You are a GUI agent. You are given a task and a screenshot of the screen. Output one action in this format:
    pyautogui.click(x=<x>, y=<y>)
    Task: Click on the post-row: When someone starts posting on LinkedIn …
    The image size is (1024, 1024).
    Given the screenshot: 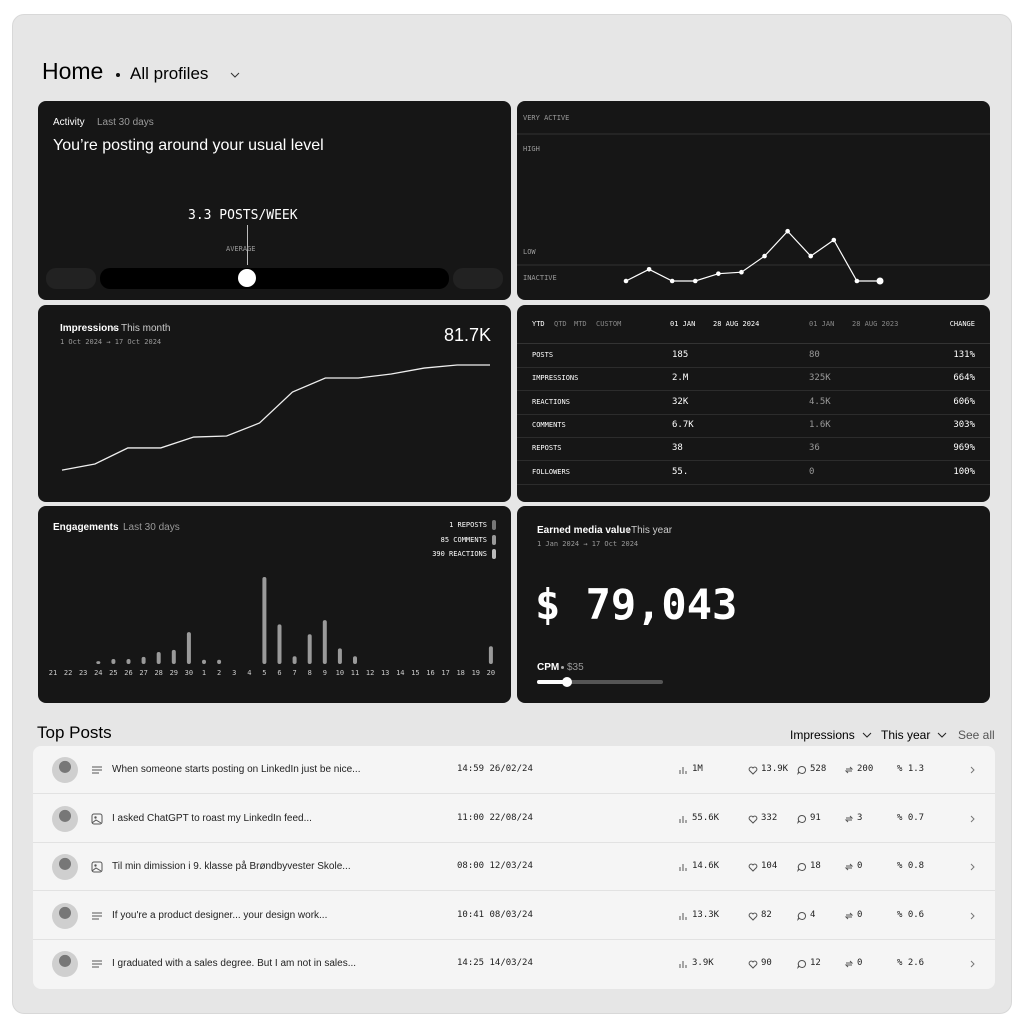 What is the action you would take?
    pyautogui.click(x=514, y=770)
    